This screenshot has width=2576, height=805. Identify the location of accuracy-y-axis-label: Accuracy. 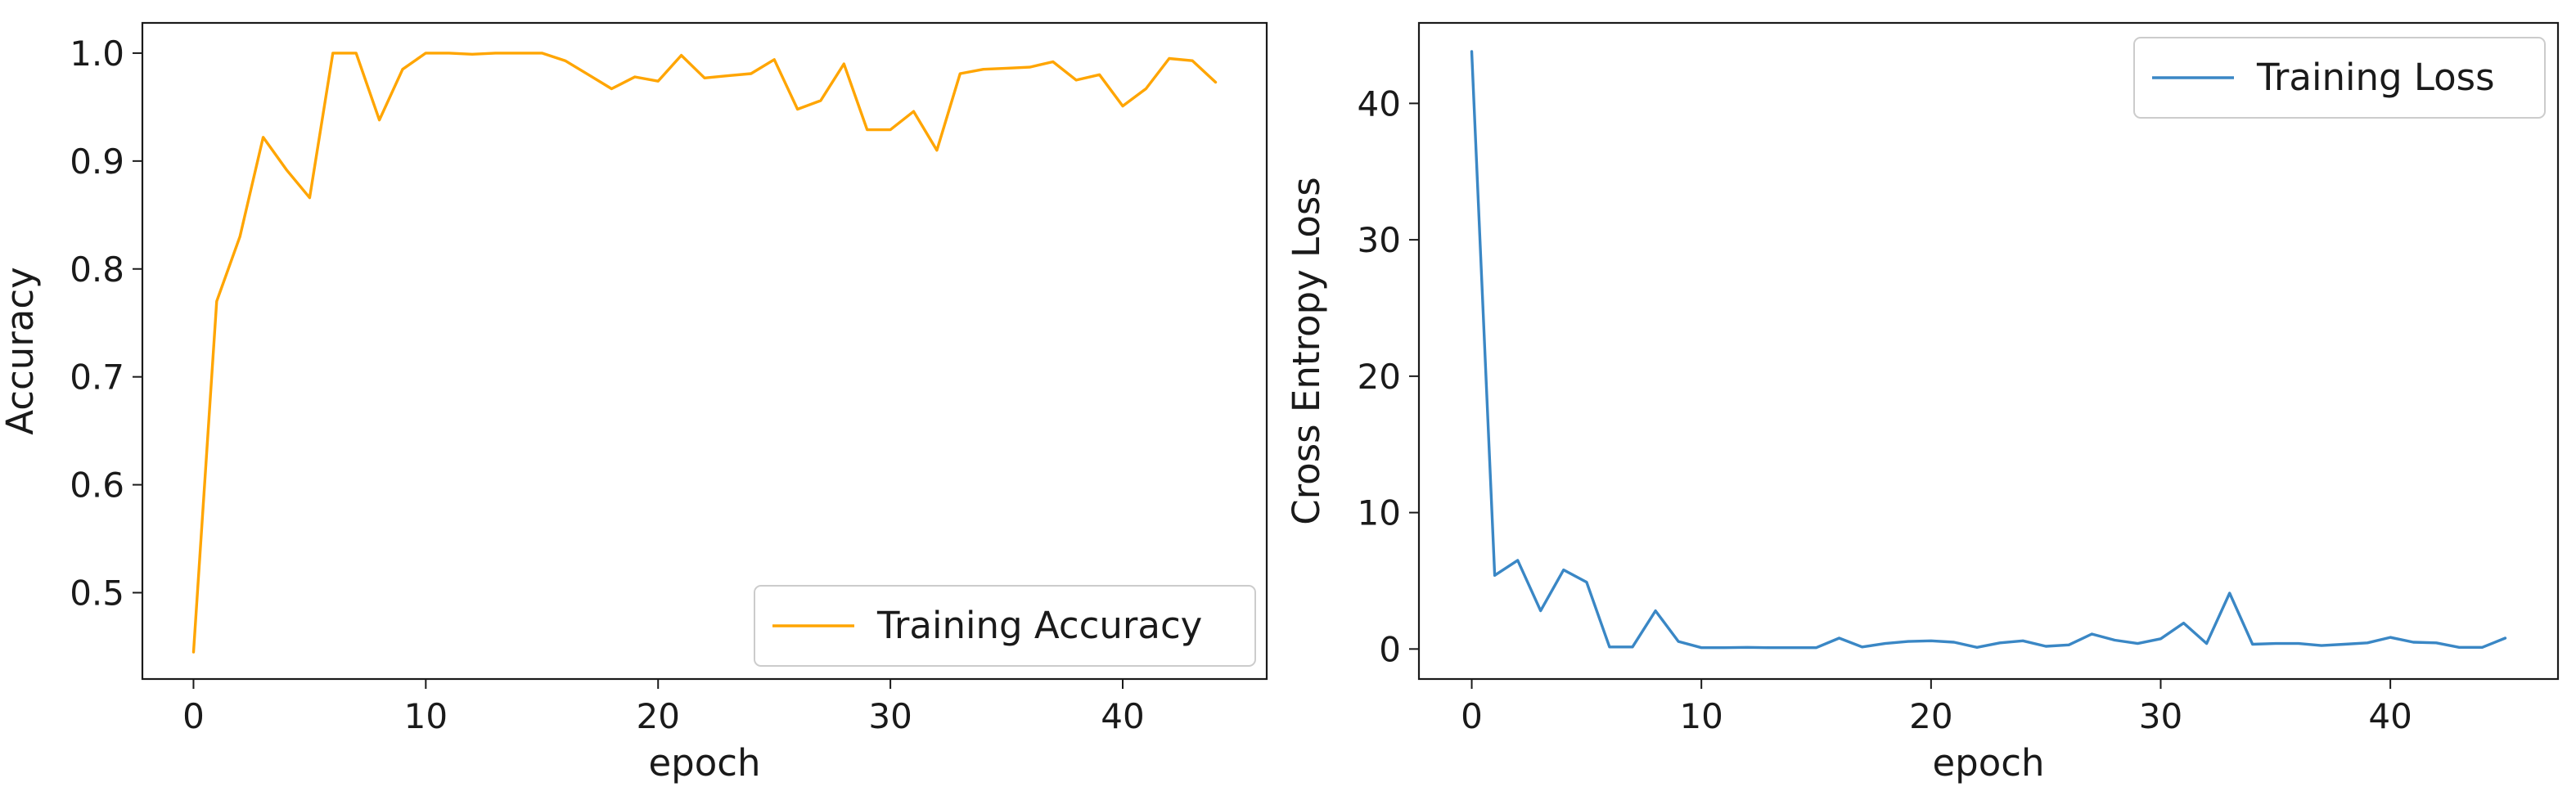
(21, 350).